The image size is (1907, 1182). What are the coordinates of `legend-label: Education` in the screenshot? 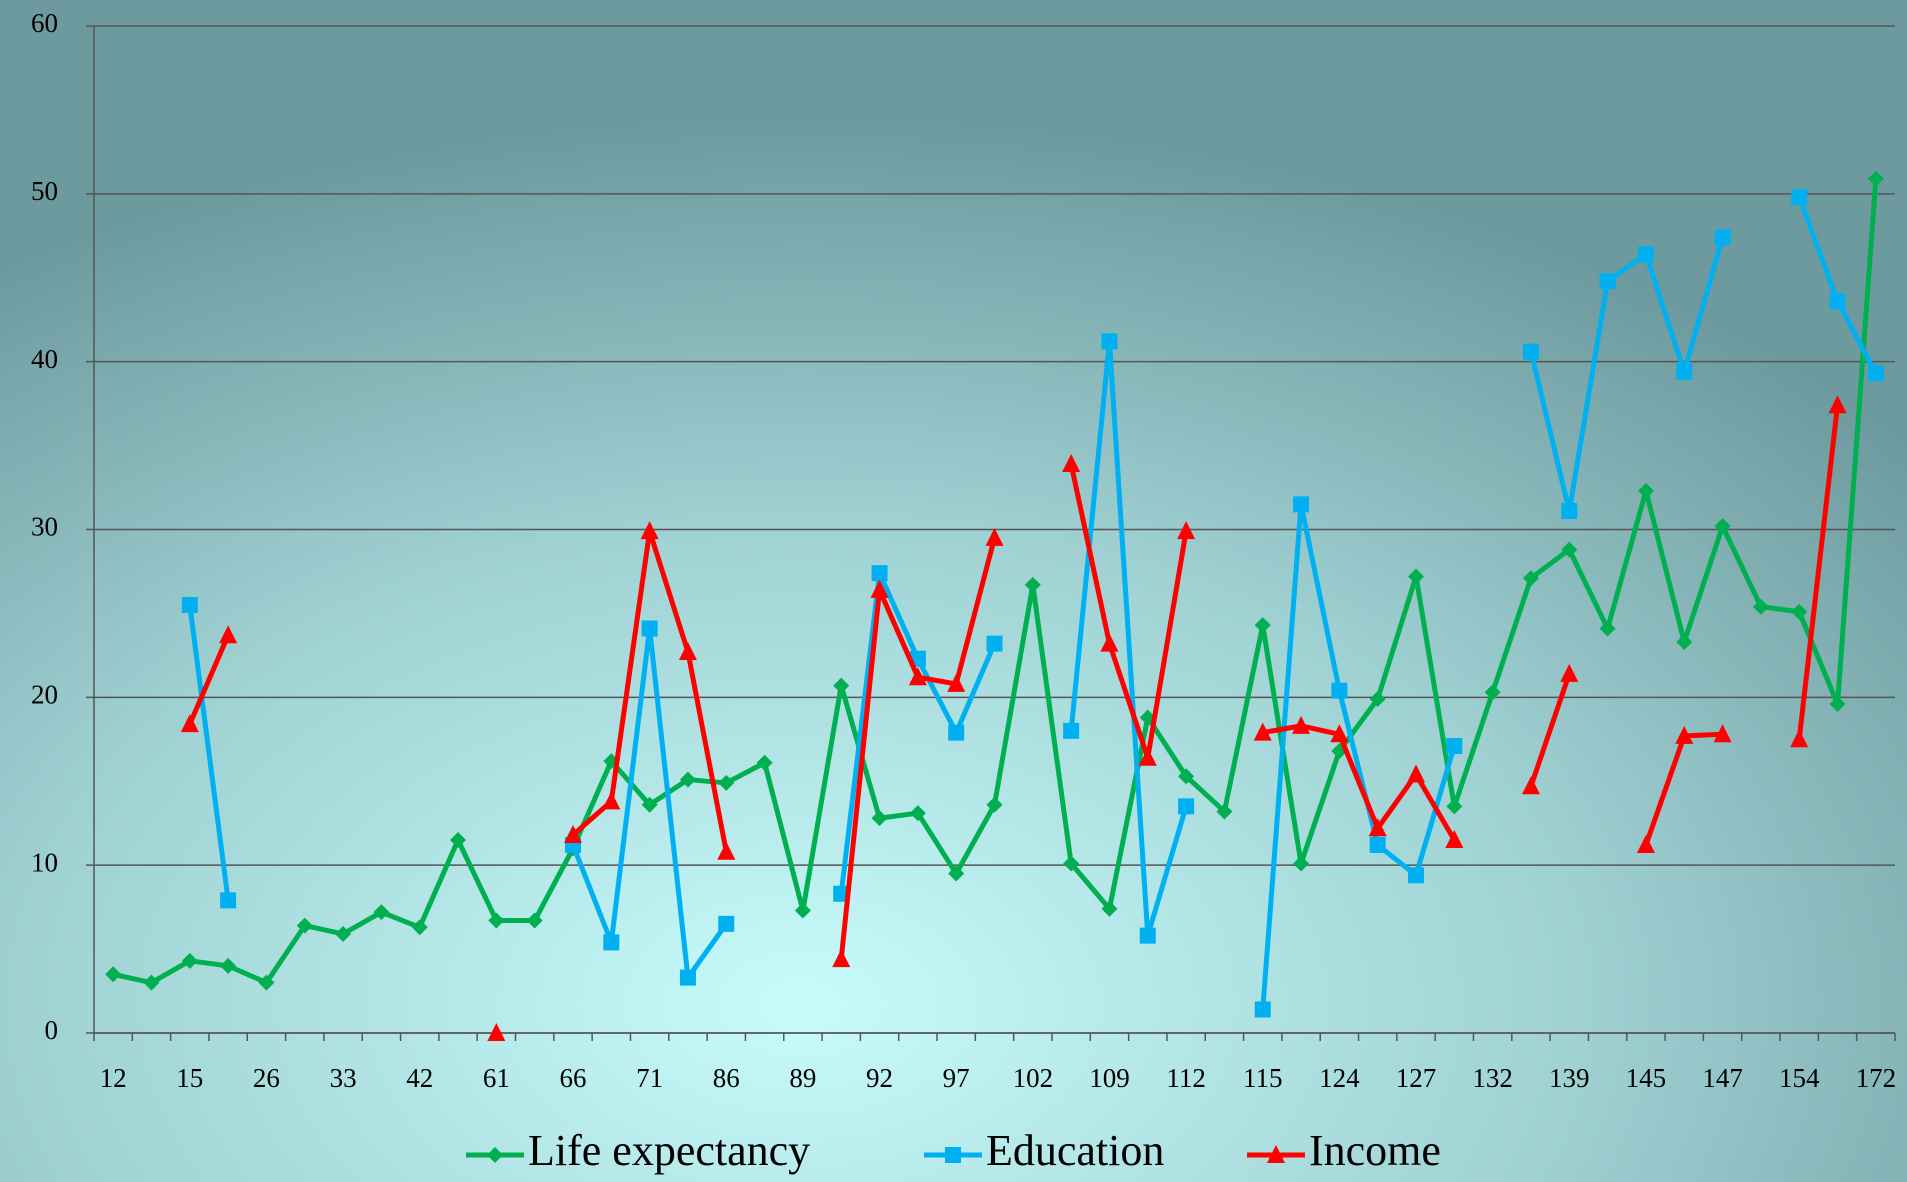 It's located at (1075, 1150).